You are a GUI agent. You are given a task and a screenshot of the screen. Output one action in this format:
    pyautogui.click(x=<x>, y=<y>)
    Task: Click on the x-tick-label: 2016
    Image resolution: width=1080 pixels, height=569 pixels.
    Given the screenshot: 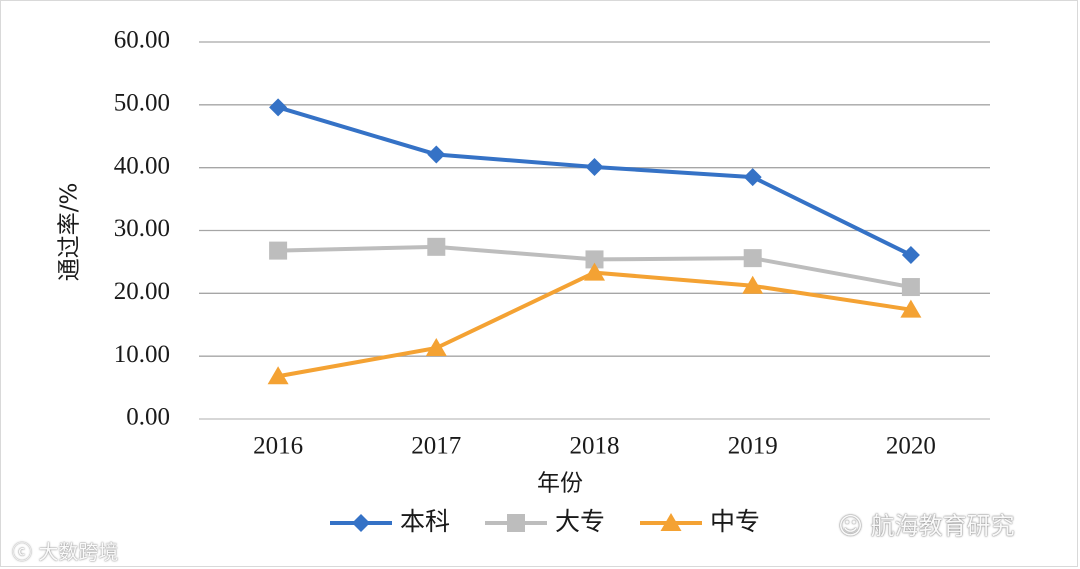 What is the action you would take?
    pyautogui.click(x=278, y=446)
    